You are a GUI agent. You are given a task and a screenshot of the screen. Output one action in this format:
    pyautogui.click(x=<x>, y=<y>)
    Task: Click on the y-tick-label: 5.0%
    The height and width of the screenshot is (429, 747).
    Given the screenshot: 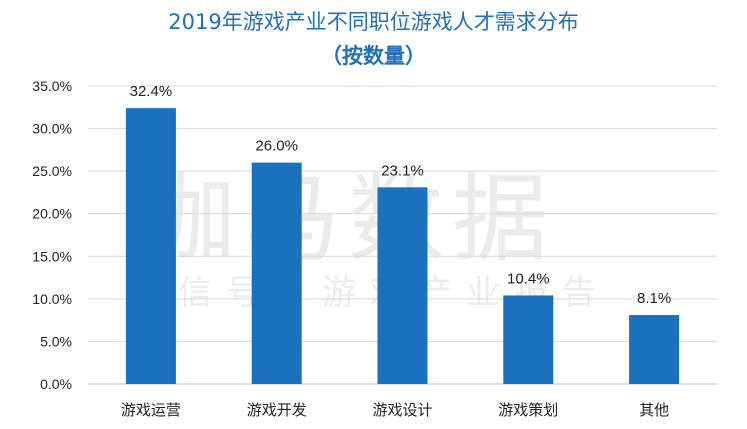 What is the action you would take?
    pyautogui.click(x=56, y=341)
    